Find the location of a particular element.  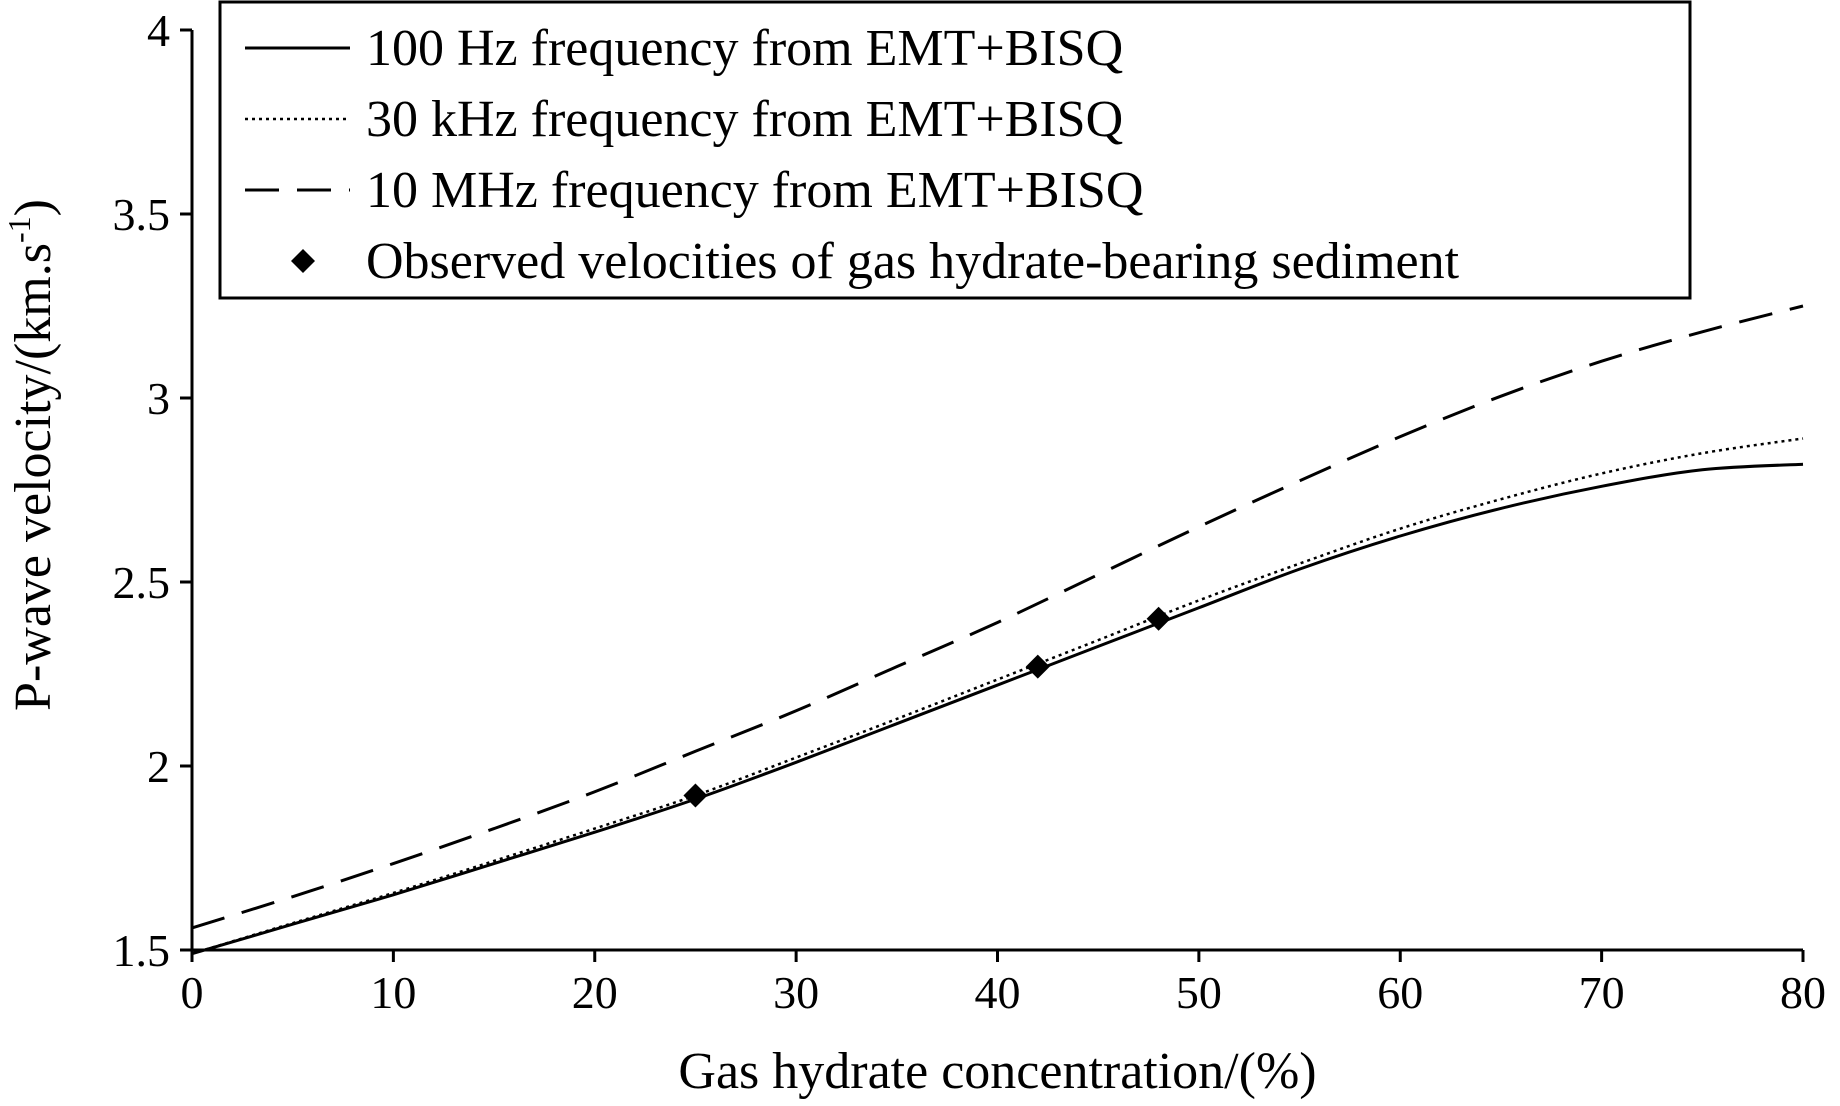

x-ticks: 0 10 20 30 40 50 60 70 80 is located at coordinates (1003, 984).